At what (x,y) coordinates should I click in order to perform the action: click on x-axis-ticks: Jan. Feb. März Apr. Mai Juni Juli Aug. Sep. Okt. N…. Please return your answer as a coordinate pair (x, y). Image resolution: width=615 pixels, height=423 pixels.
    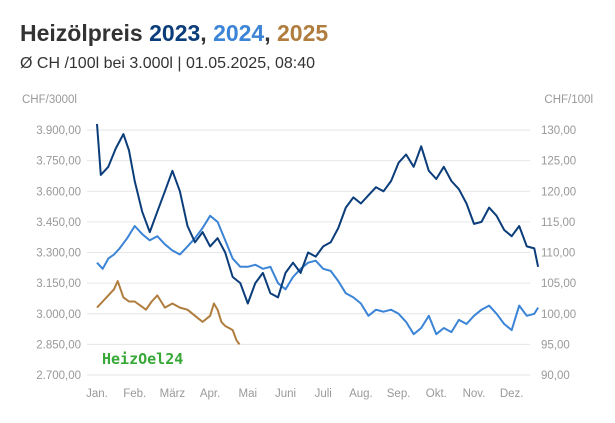
    Looking at the image, I should click on (304, 394).